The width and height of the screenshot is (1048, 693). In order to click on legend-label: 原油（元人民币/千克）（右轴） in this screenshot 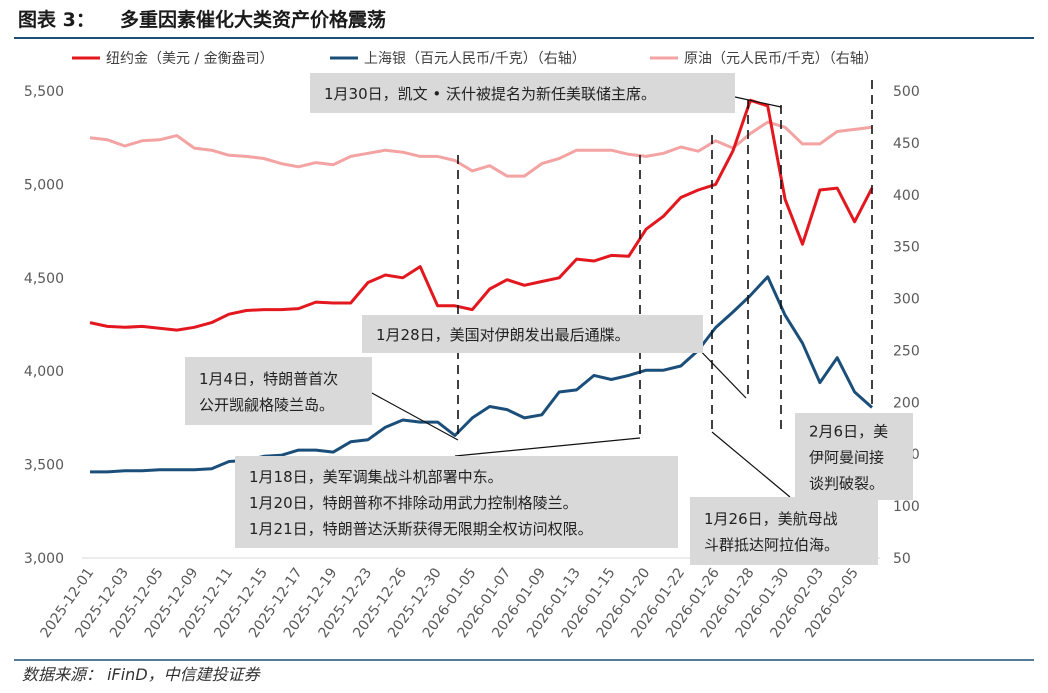, I will do `click(781, 59)`.